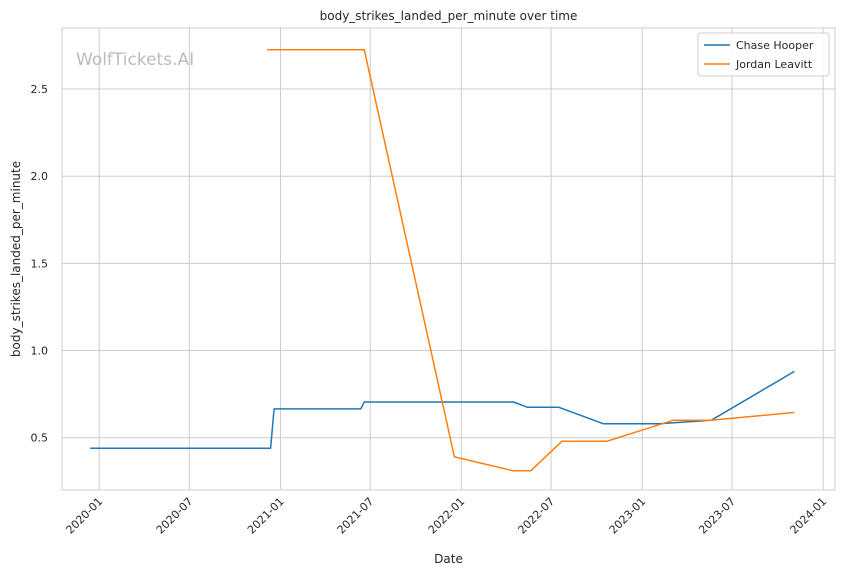 Image resolution: width=854 pixels, height=575 pixels. What do you see at coordinates (40, 176) in the screenshot?
I see `y-tick-label: 2.0` at bounding box center [40, 176].